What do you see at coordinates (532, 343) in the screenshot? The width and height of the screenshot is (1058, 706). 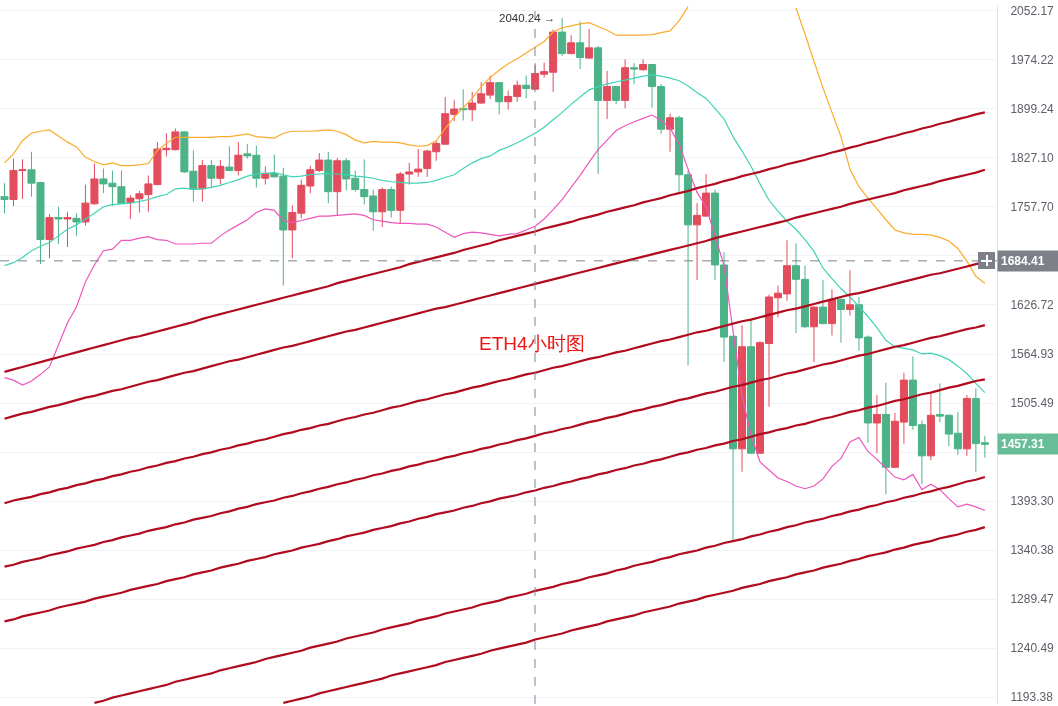 I see `annotation: ETH4小时图` at bounding box center [532, 343].